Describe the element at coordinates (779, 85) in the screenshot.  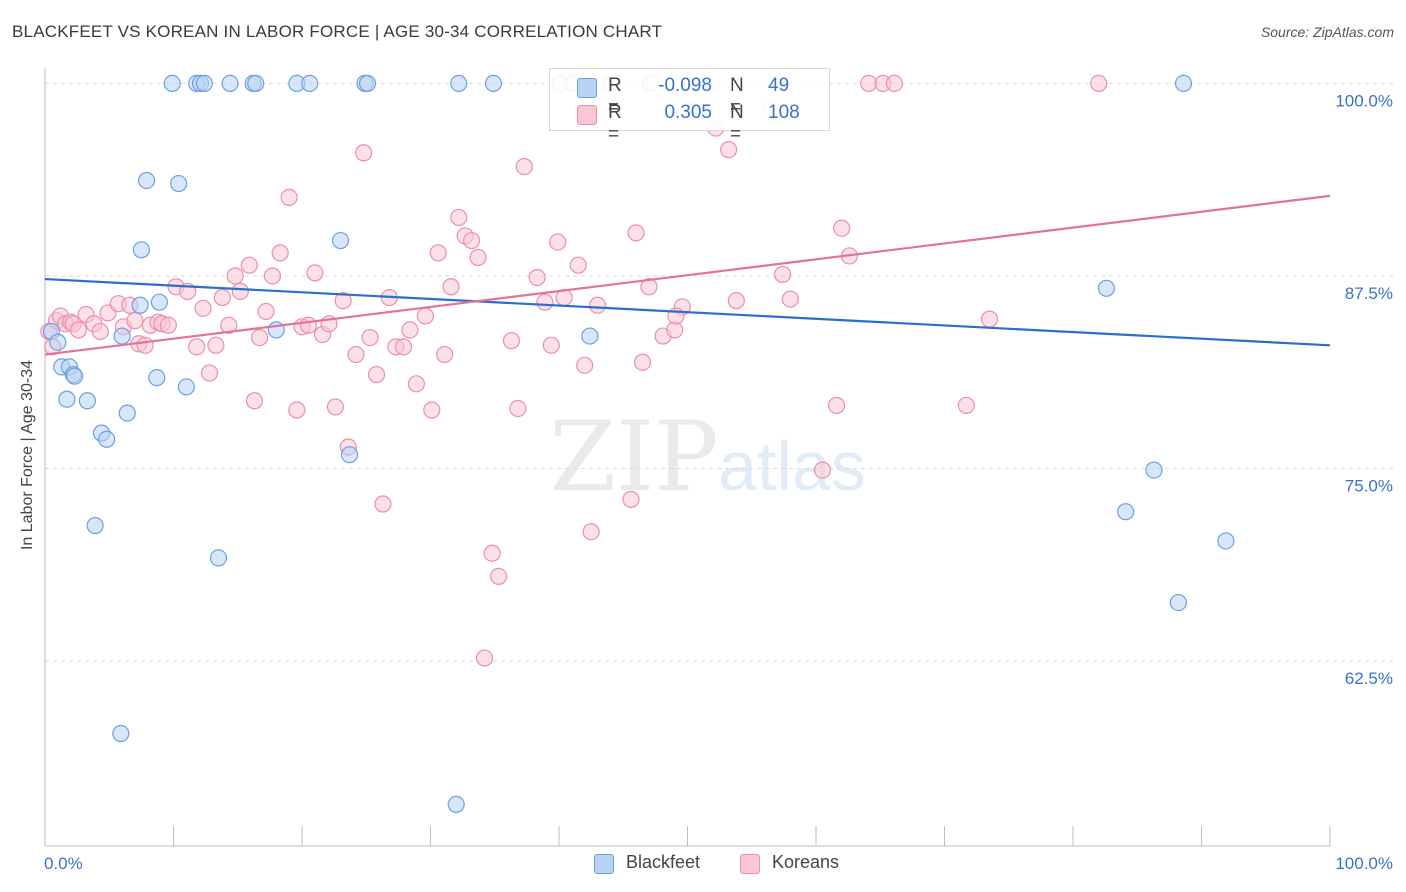
I see `legend-n-value: 49` at that location.